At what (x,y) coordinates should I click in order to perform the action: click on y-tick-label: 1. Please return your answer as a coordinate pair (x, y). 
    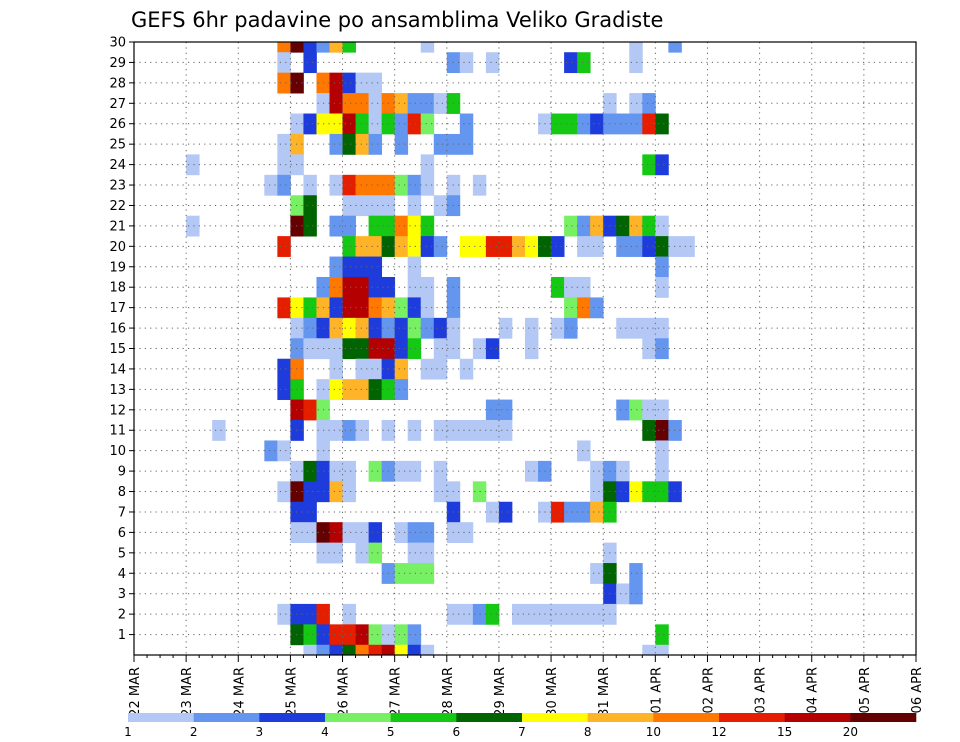
    Looking at the image, I should click on (122, 635).